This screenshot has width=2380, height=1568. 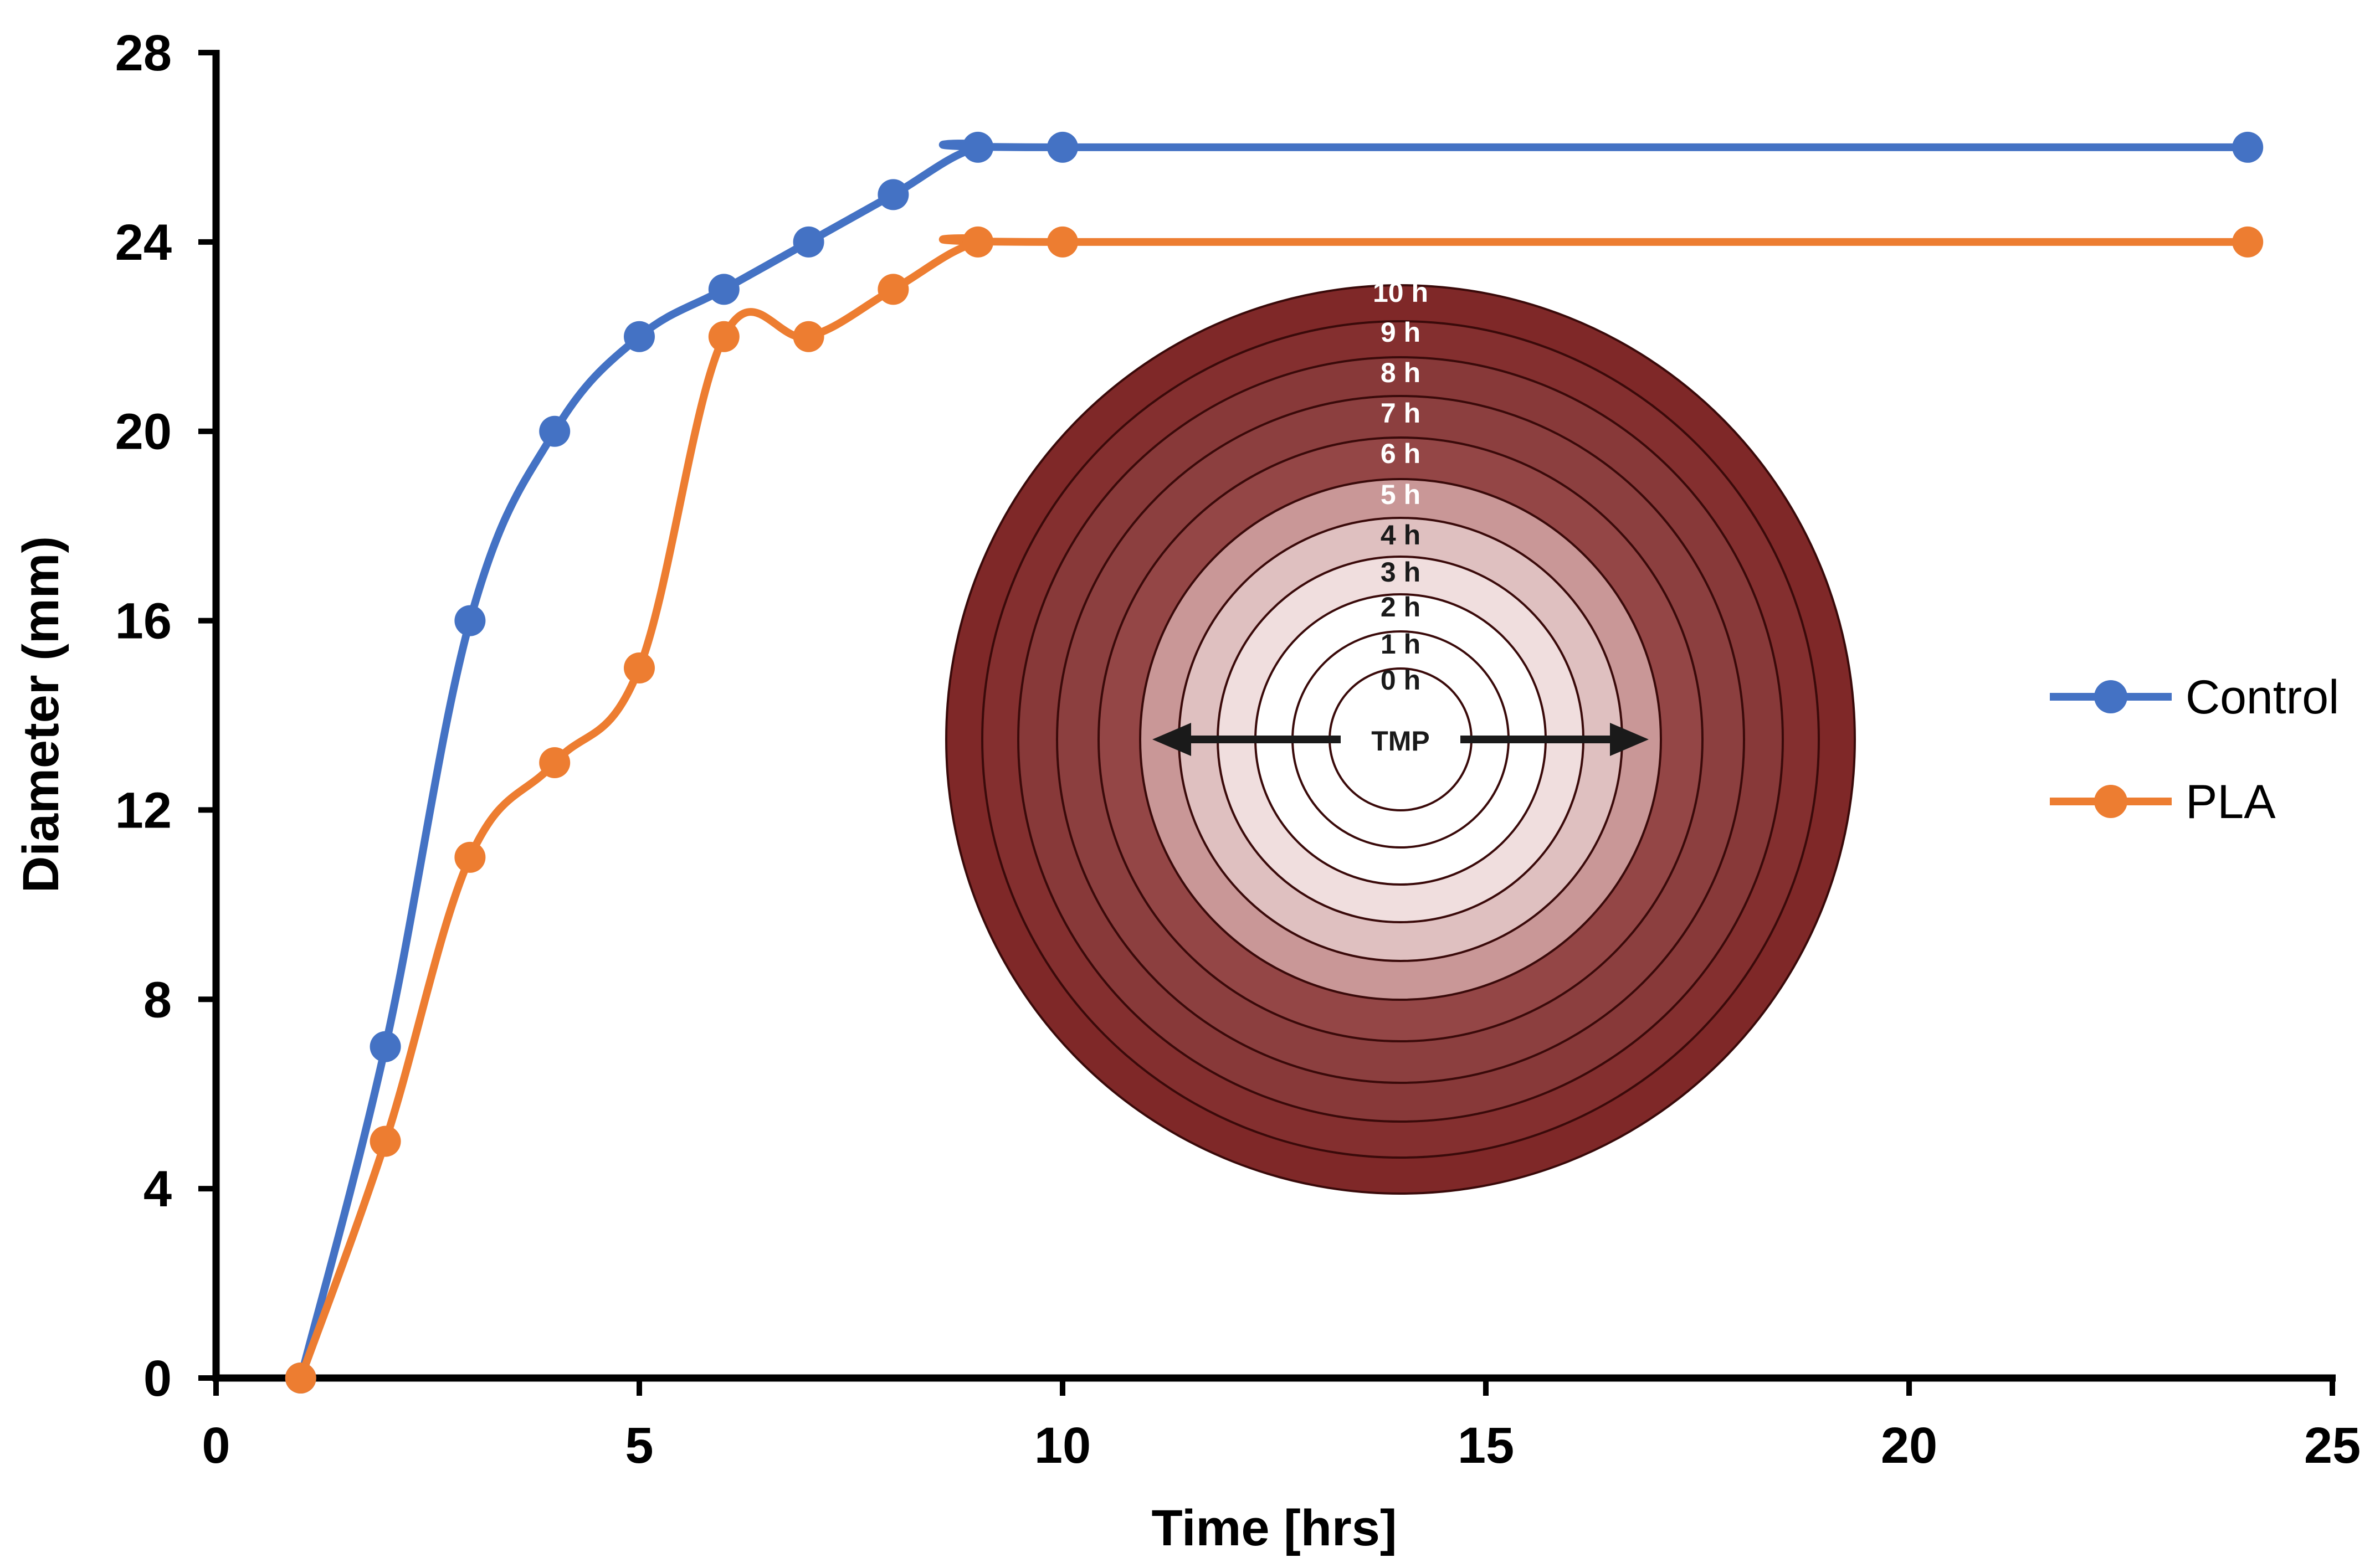 What do you see at coordinates (143, 622) in the screenshot?
I see `y-tick-label: 16` at bounding box center [143, 622].